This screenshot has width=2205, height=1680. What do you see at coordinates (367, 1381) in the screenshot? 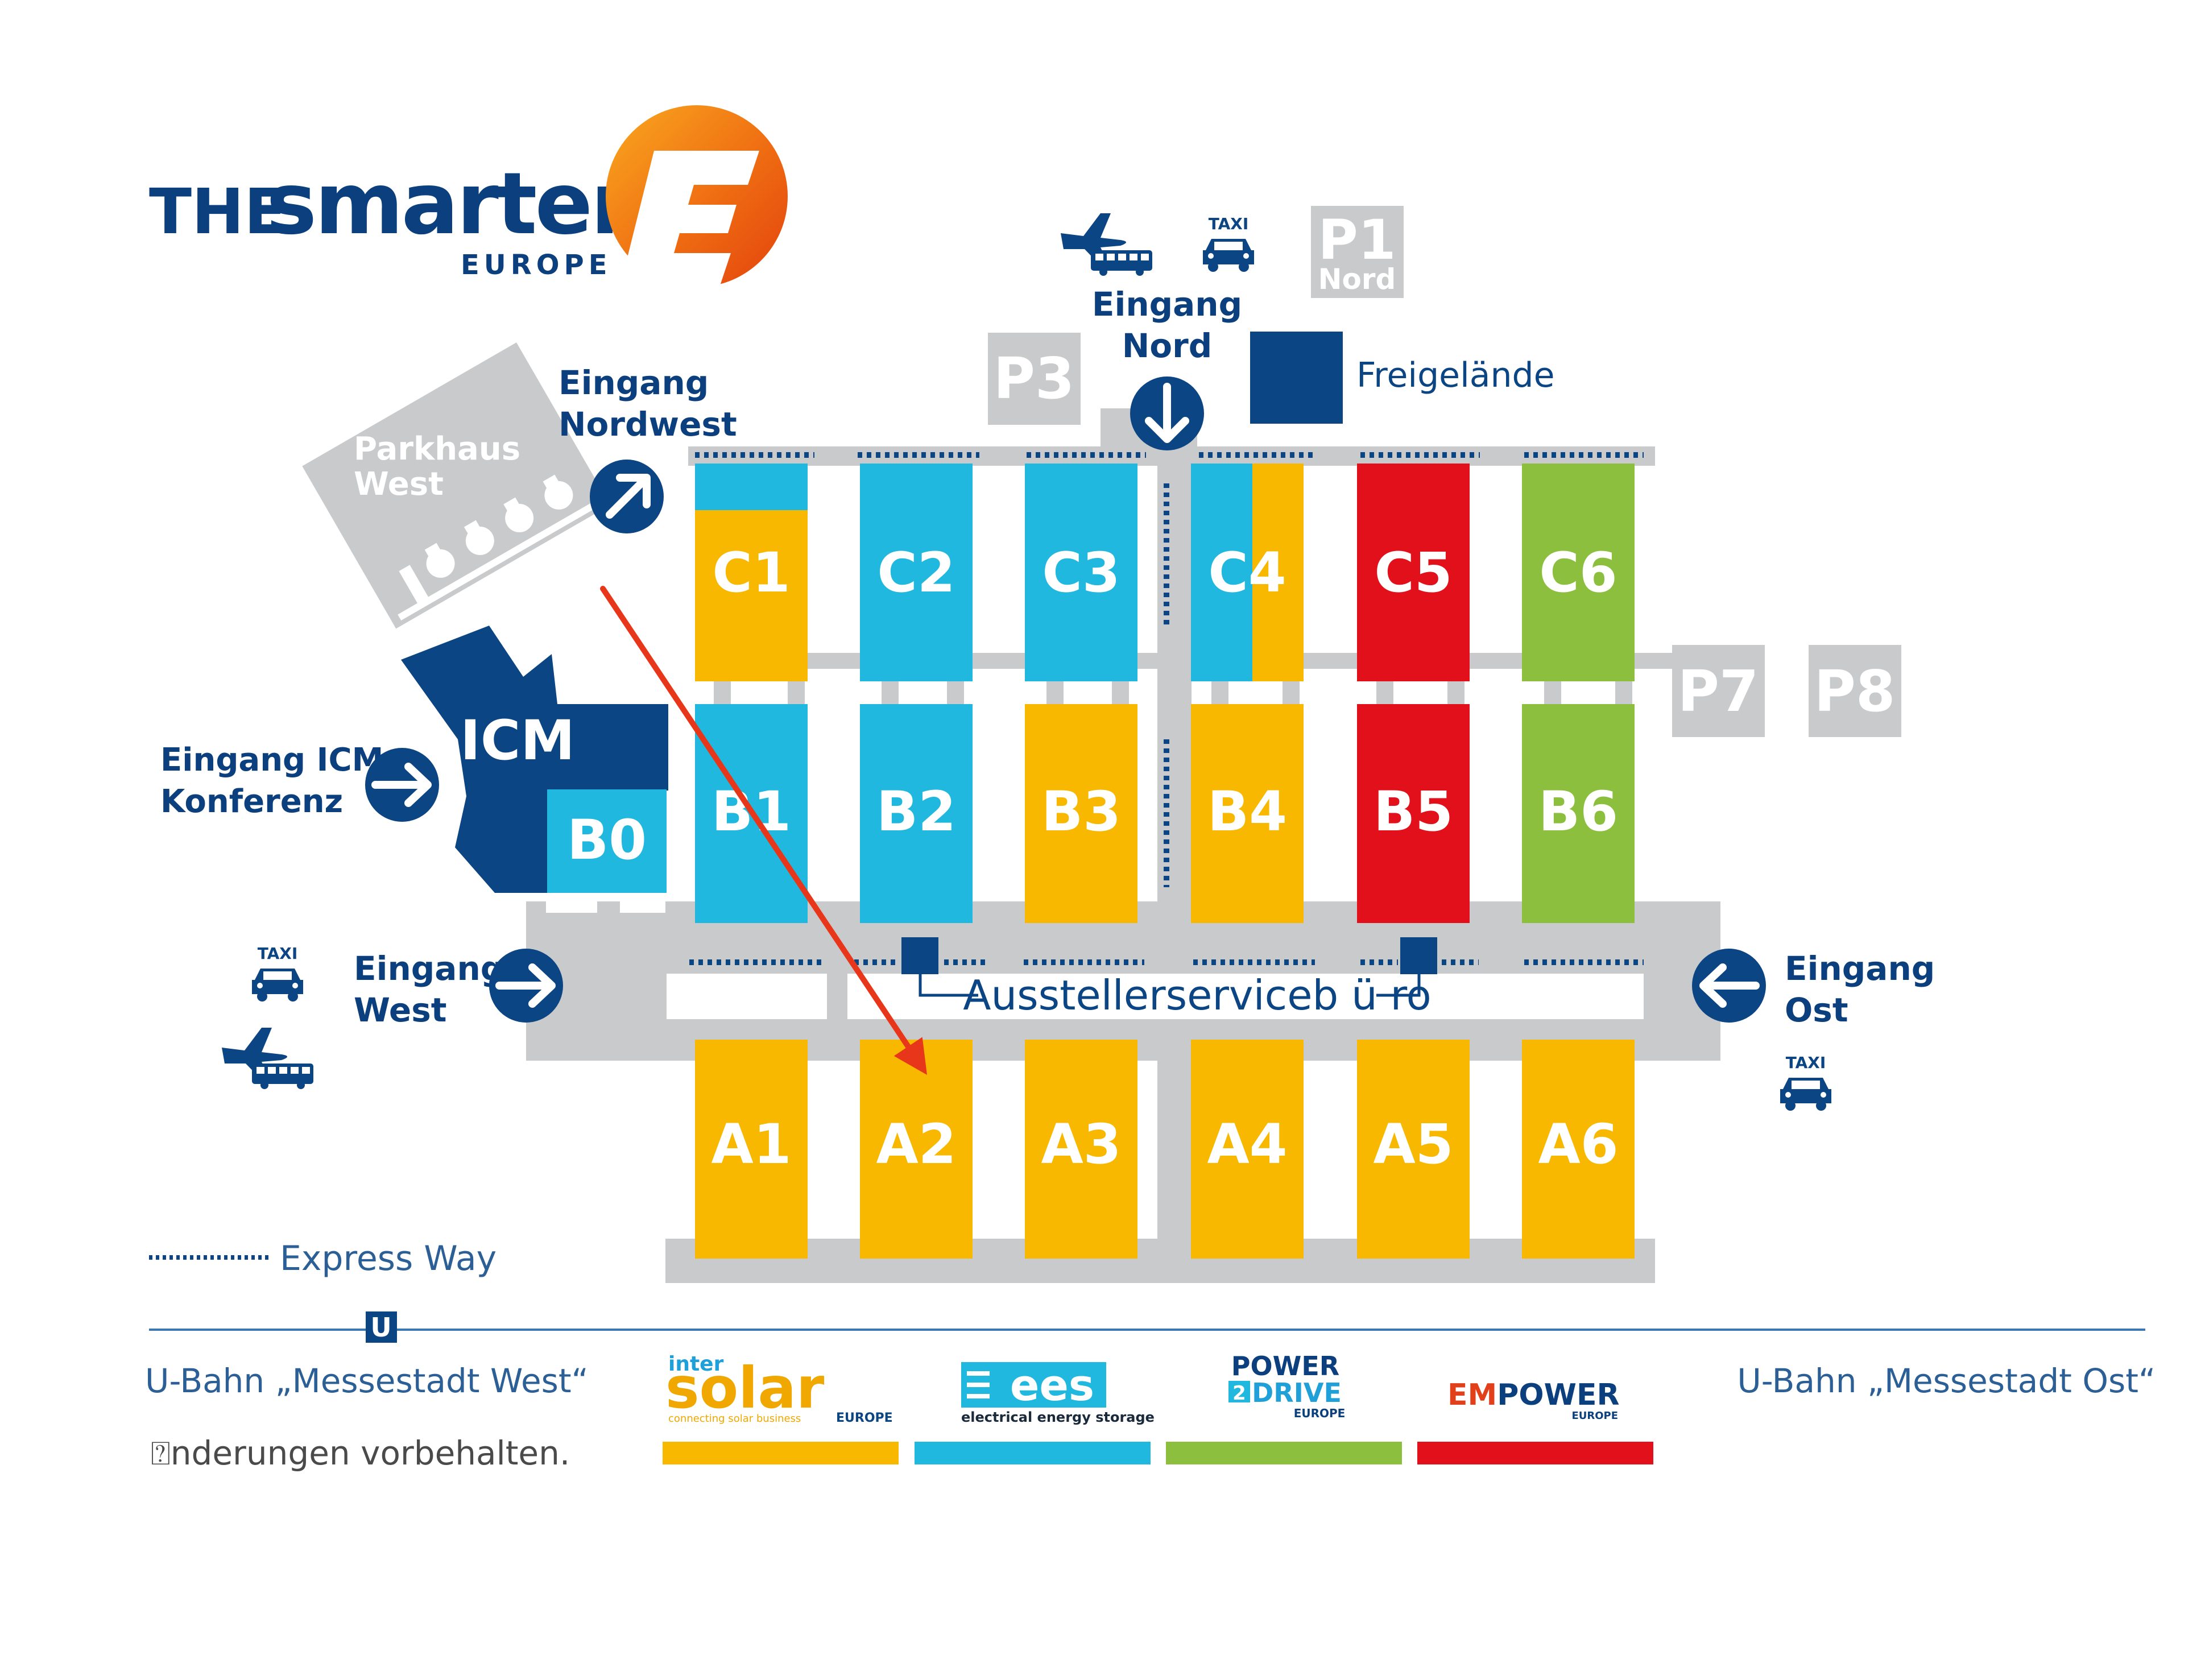
I see `ubahn-west-label: U-Bahn „Messestadt West“` at bounding box center [367, 1381].